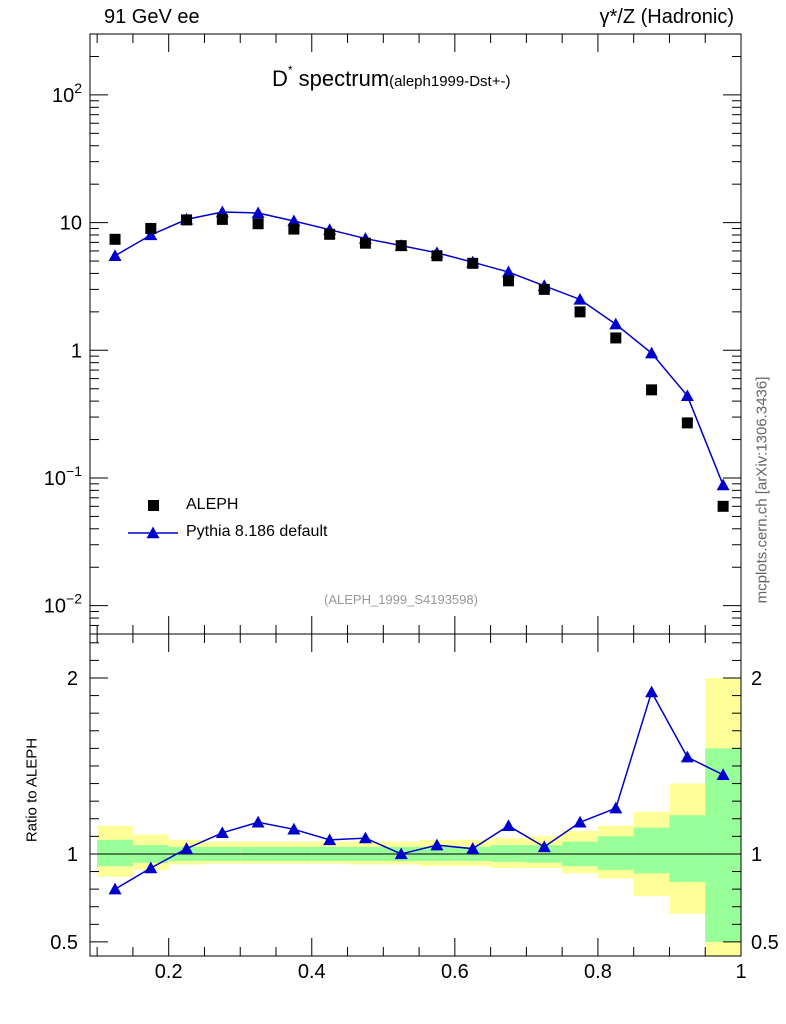 Image resolution: width=786 pixels, height=1024 pixels. I want to click on analysis-footnote: (ALEPH_1999_S4193598), so click(401, 599).